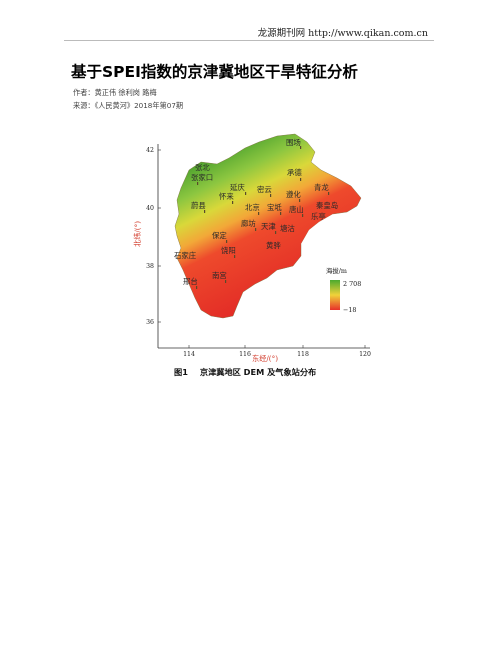 The width and height of the screenshot is (502, 649). Describe the element at coordinates (293, 194) in the screenshot. I see `station-zunhua: 遵化` at that location.